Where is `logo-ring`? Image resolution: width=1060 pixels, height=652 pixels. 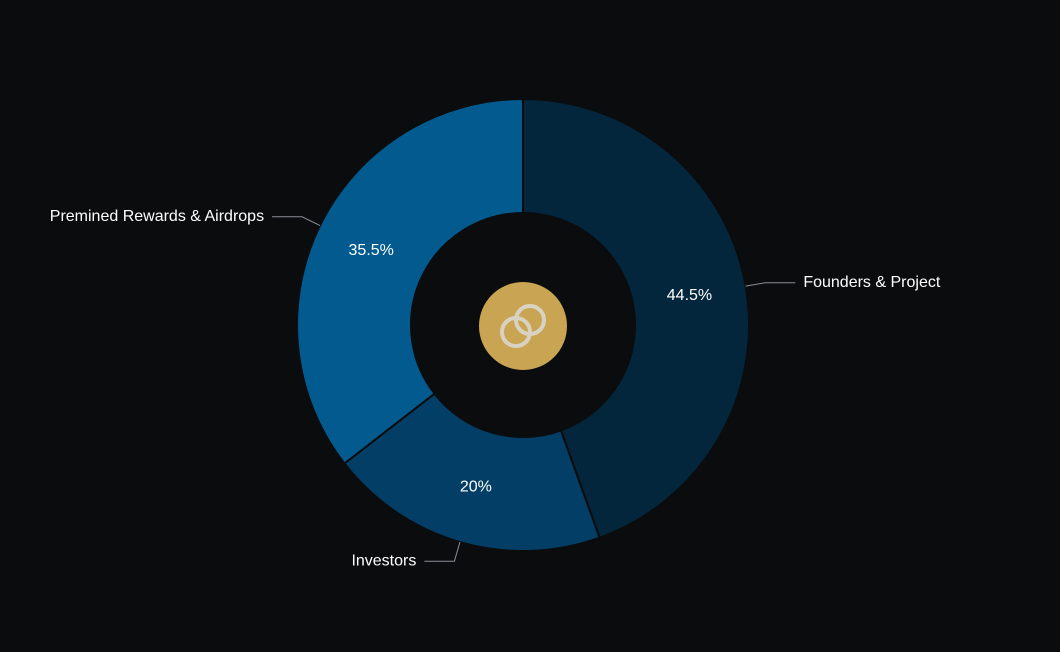 logo-ring is located at coordinates (530, 320).